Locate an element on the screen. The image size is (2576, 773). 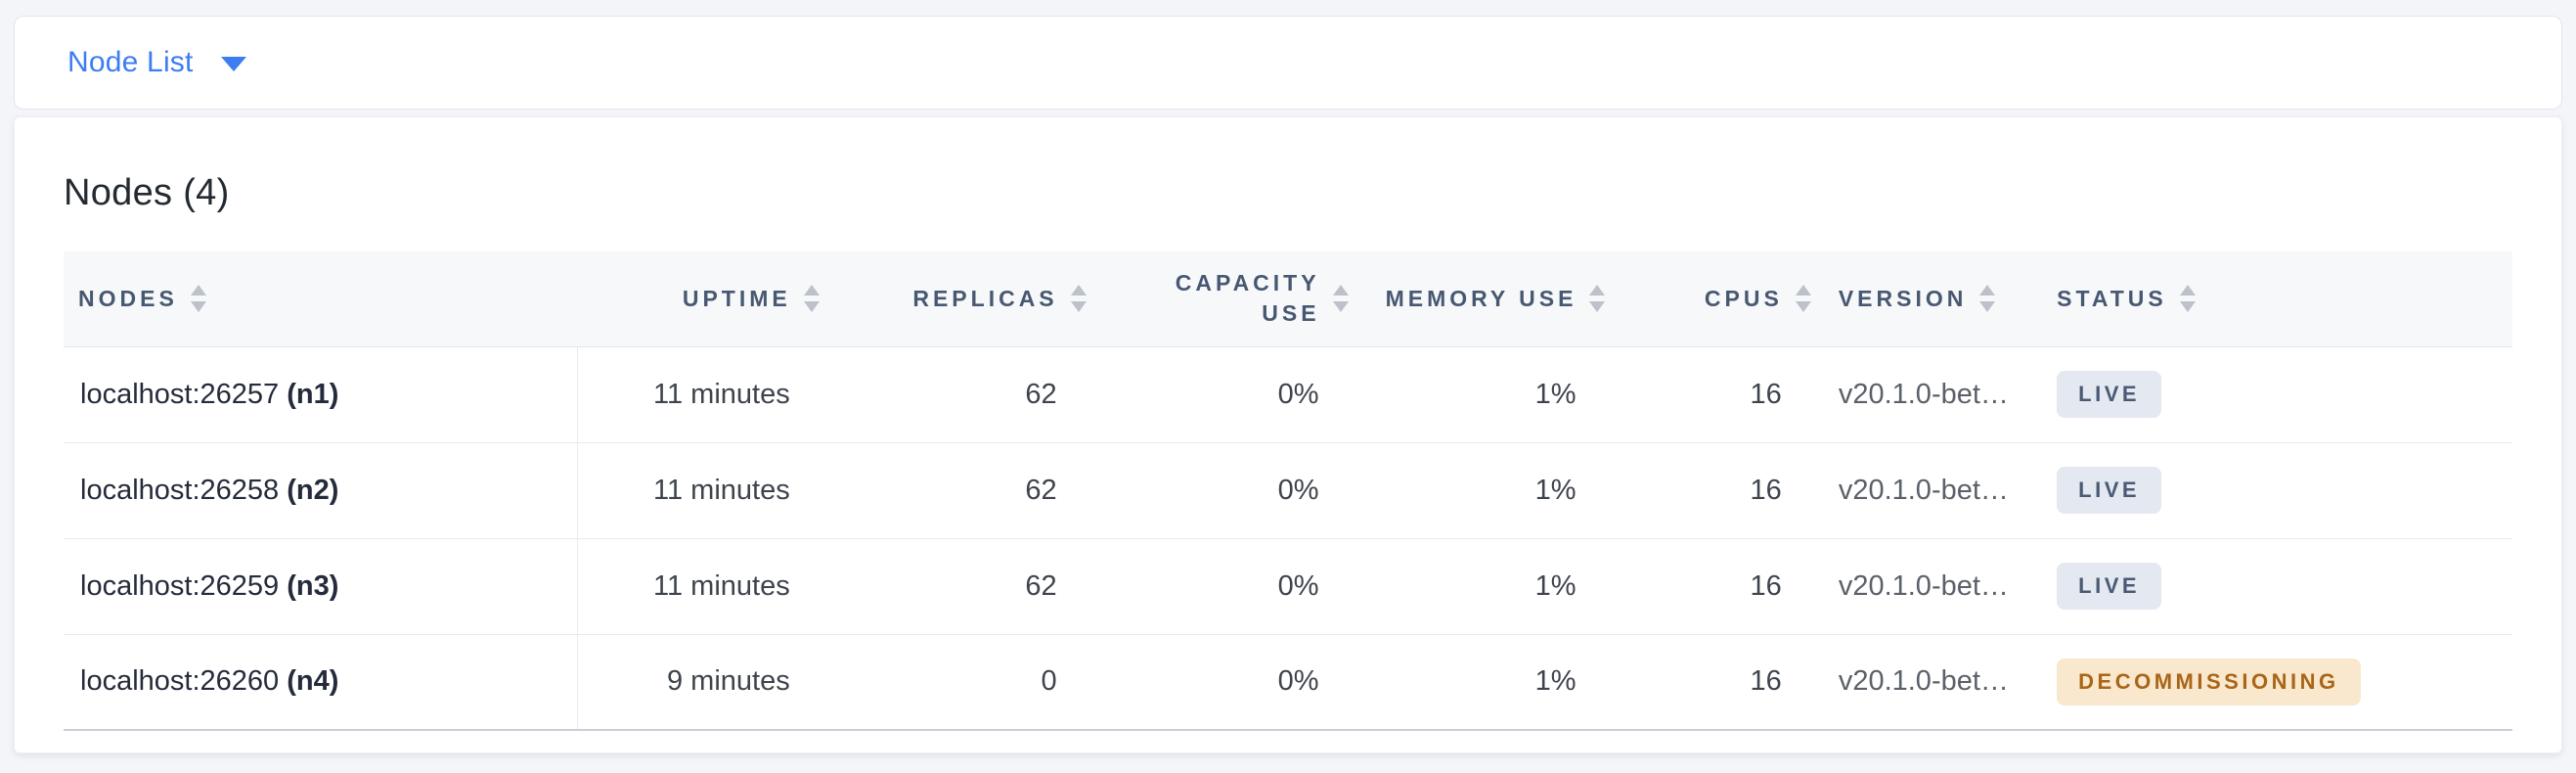
column-header-replicas: REPLICAS is located at coordinates (958, 299).